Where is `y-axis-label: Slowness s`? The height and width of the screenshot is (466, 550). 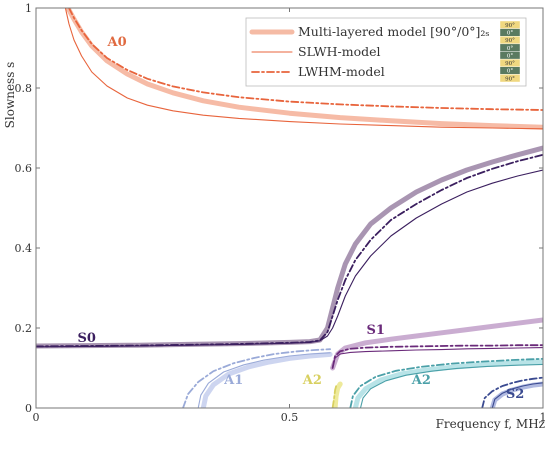
y-axis-label: Slowness s is located at coordinates (10, 95).